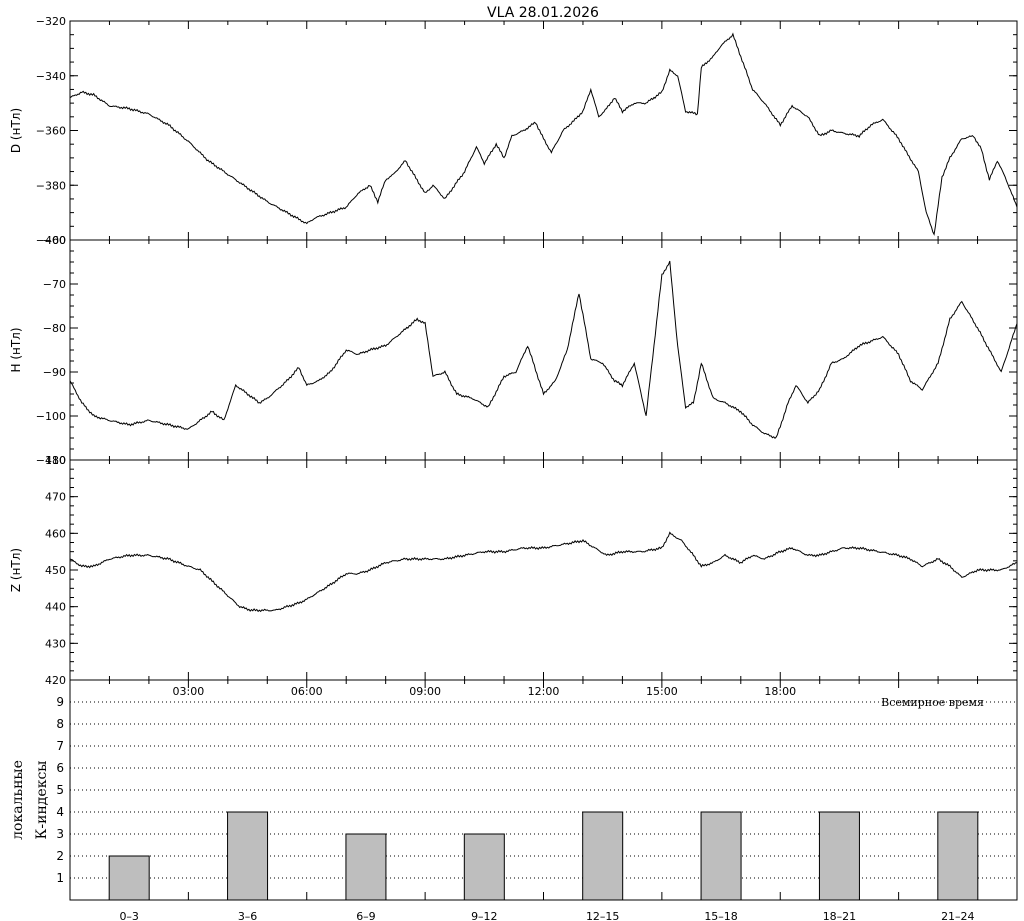 Image resolution: width=1024 pixels, height=921 pixels. Describe the element at coordinates (721, 915) in the screenshot. I see `k-category-label: 15–18` at that location.